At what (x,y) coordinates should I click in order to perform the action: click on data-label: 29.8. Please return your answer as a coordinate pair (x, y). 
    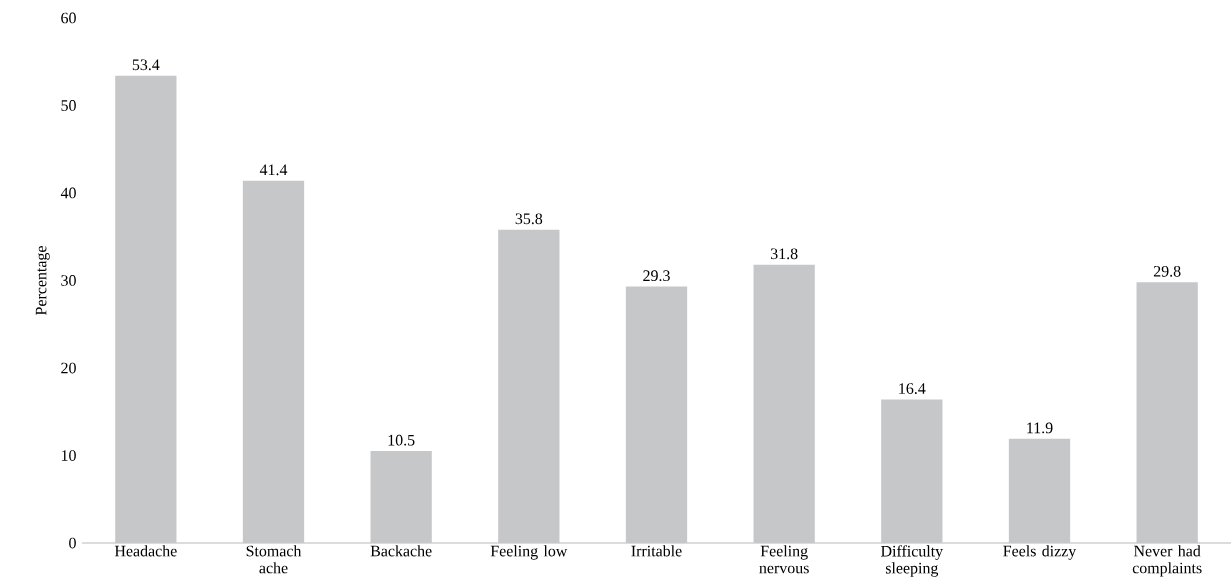
    Looking at the image, I should click on (1167, 271).